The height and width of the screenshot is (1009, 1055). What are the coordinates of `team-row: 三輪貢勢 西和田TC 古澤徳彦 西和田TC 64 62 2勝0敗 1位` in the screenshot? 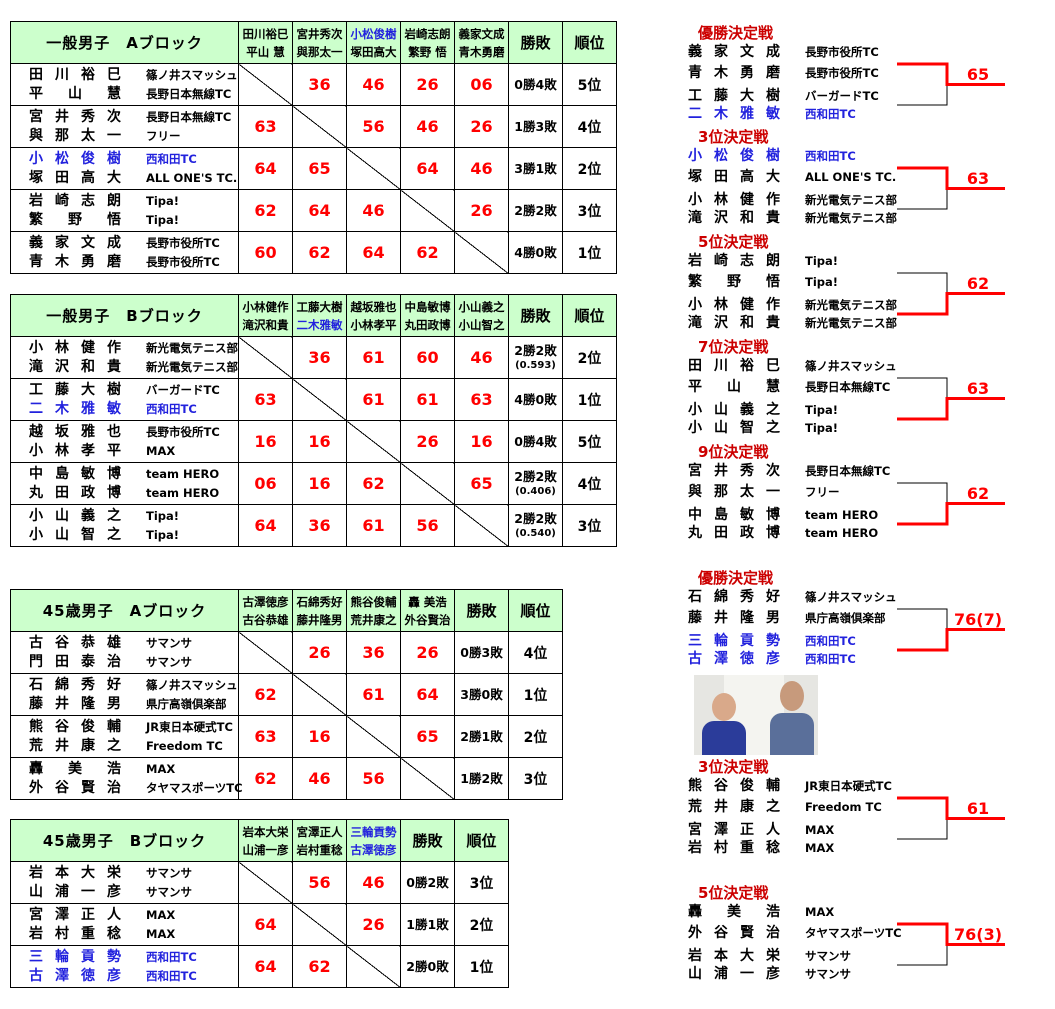 It's located at (259, 966).